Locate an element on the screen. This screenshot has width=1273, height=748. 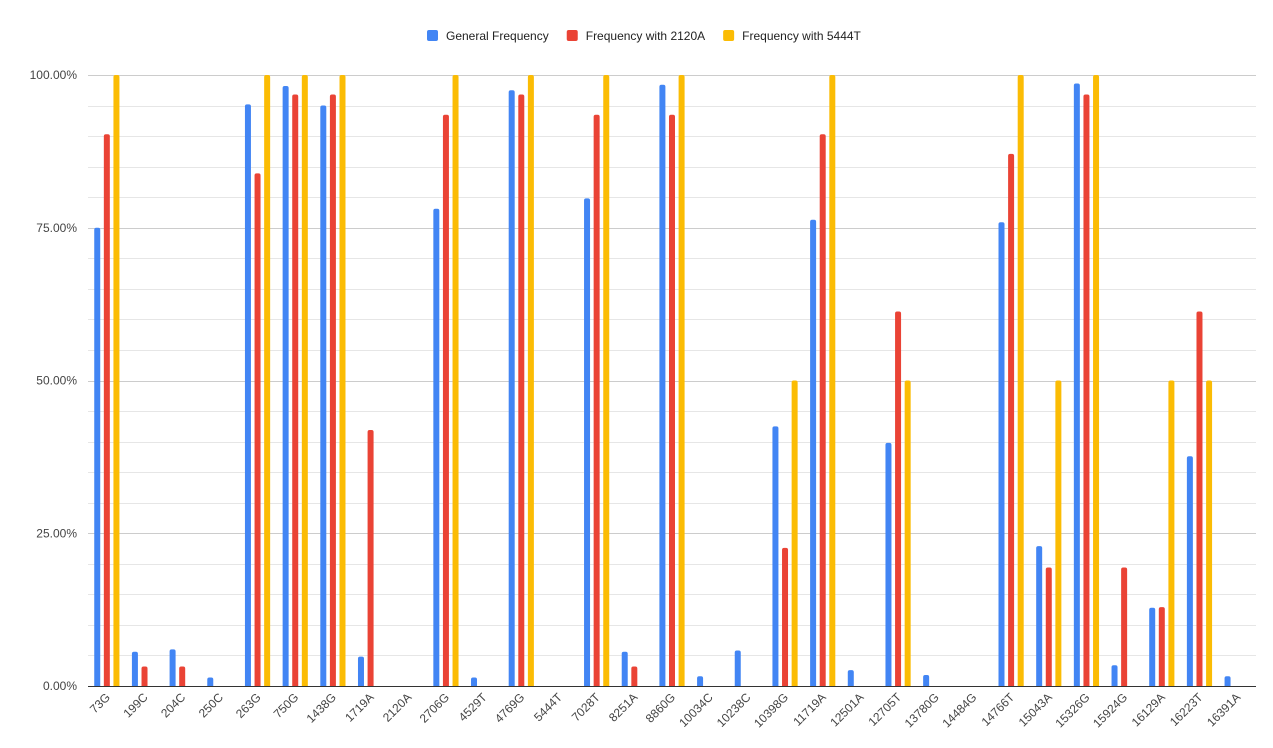
legend-item: General Frequency is located at coordinates (488, 36).